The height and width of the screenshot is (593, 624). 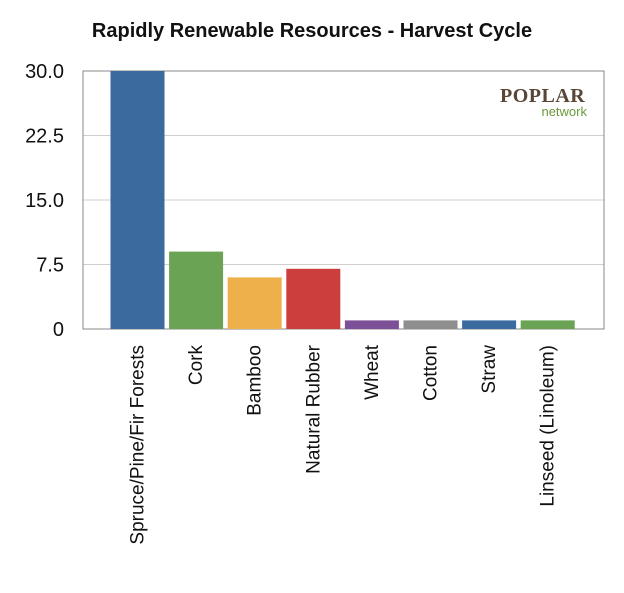 I want to click on y-axis-ticks: 0 7.5 15.0 22.5 30.0, so click(x=44, y=201).